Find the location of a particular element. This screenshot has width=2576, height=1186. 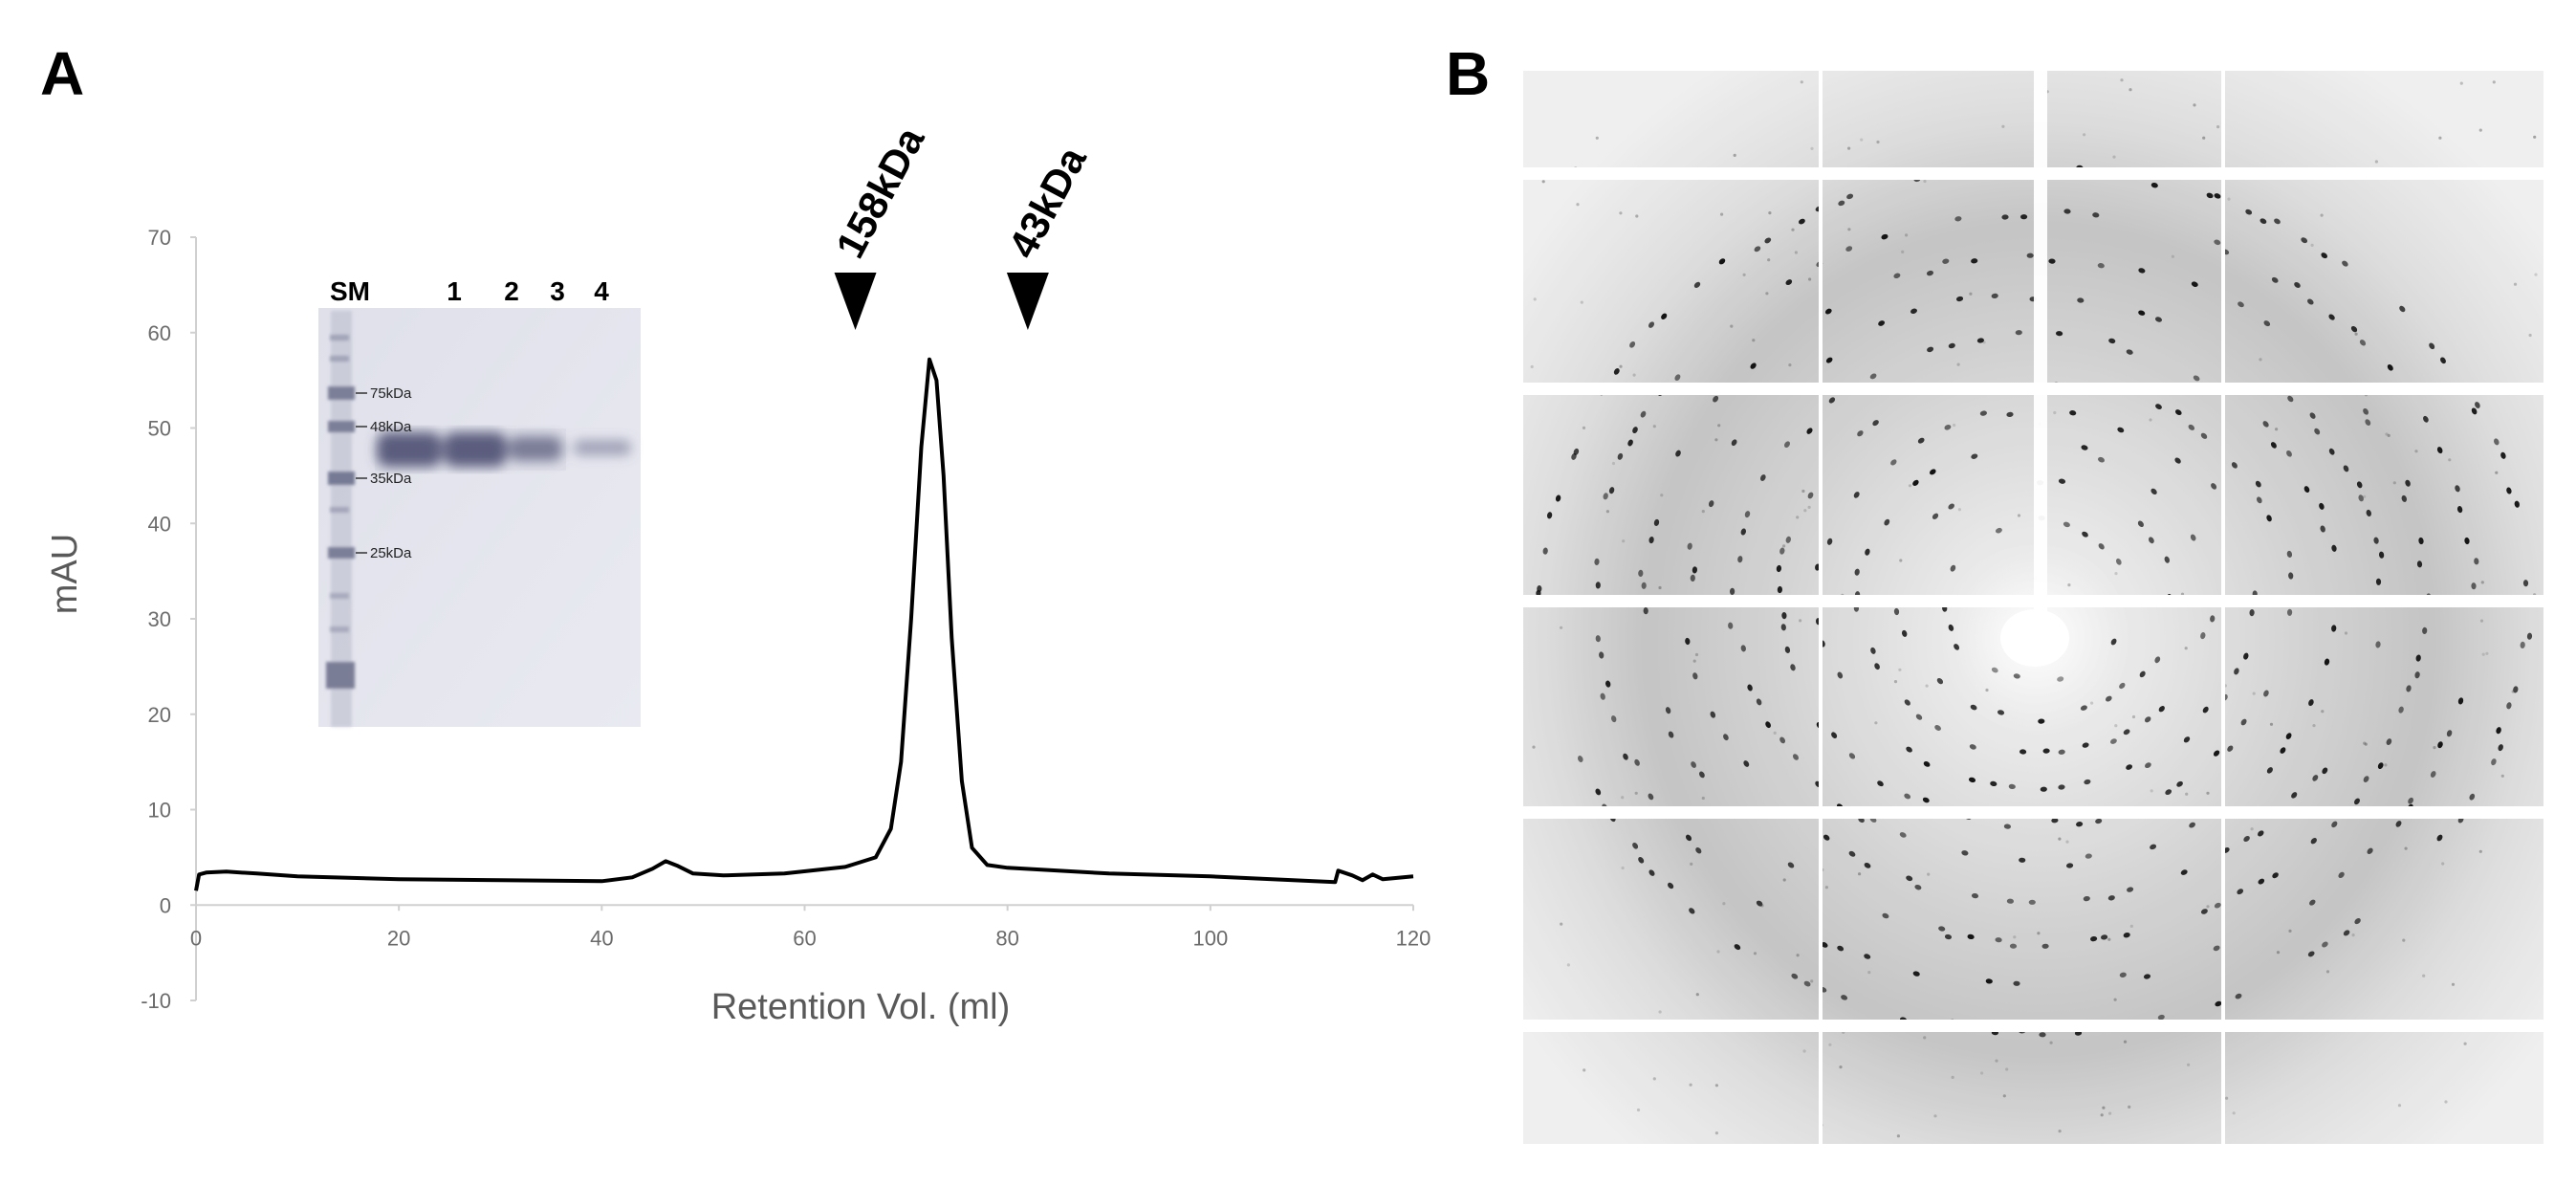

gel-lane-labels: SM 1 2 3 4 is located at coordinates (469, 291).